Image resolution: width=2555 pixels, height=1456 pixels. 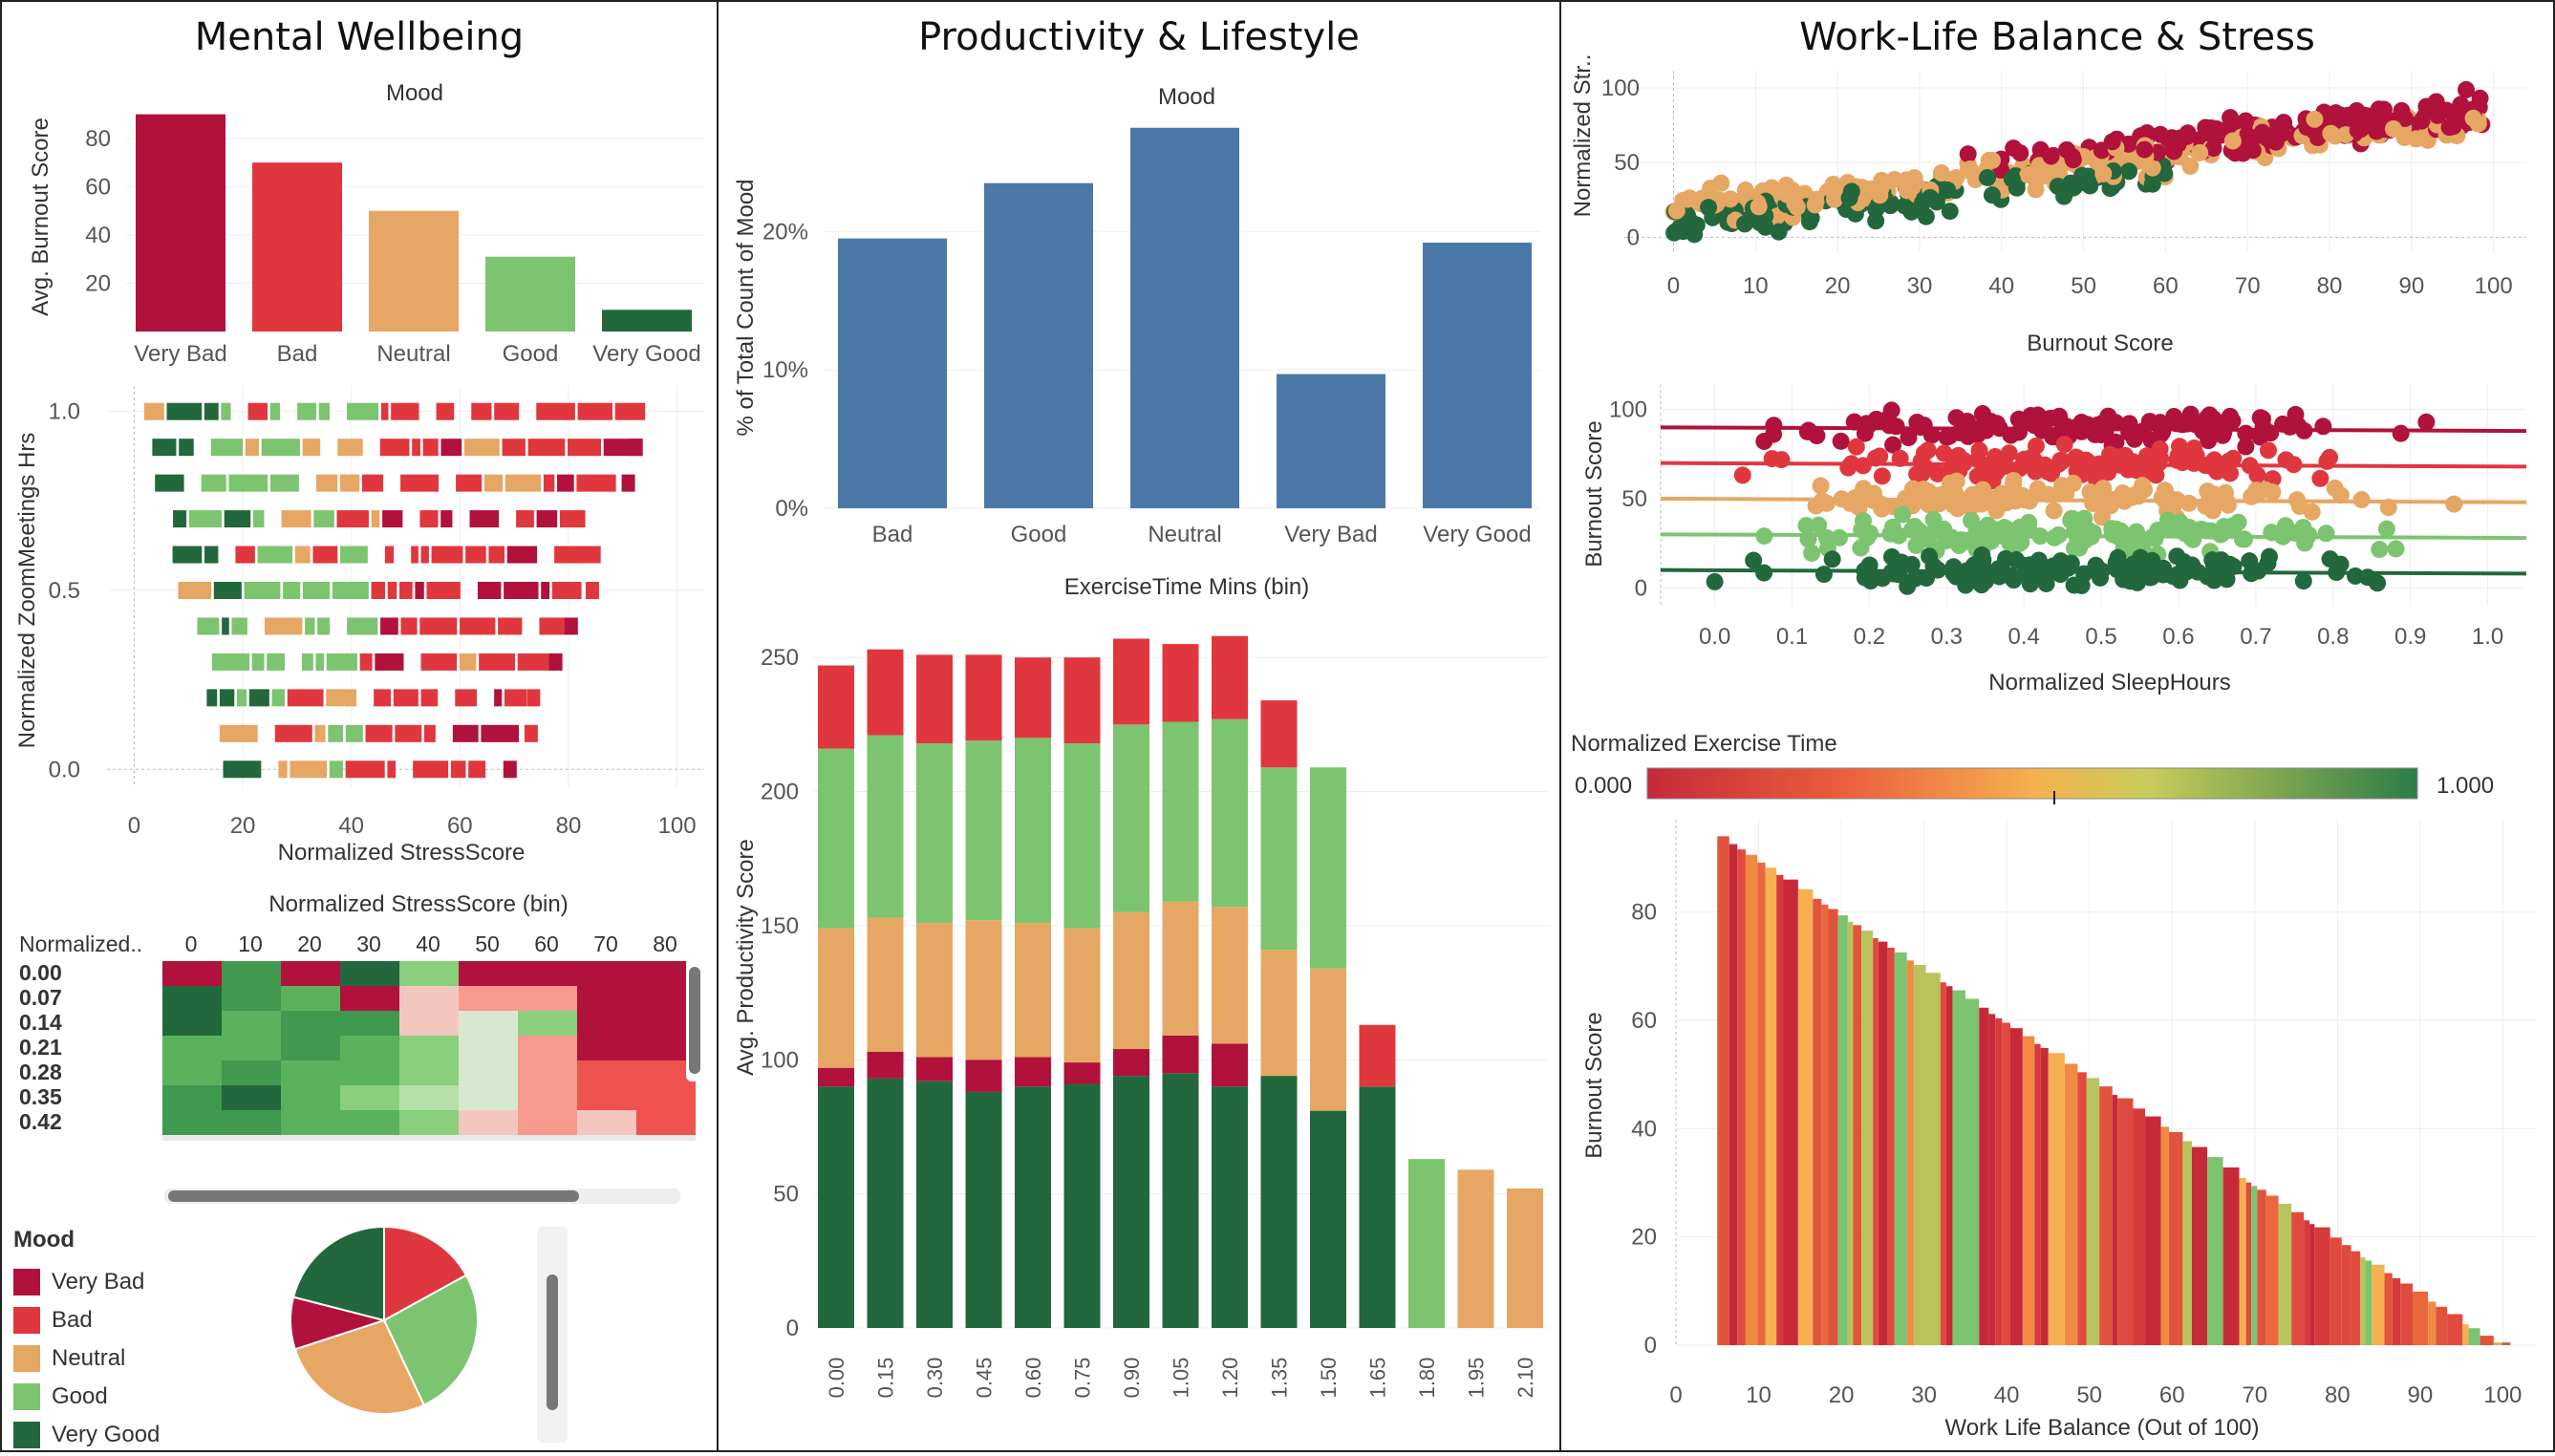 I want to click on legend-item: Bad, so click(x=86, y=1320).